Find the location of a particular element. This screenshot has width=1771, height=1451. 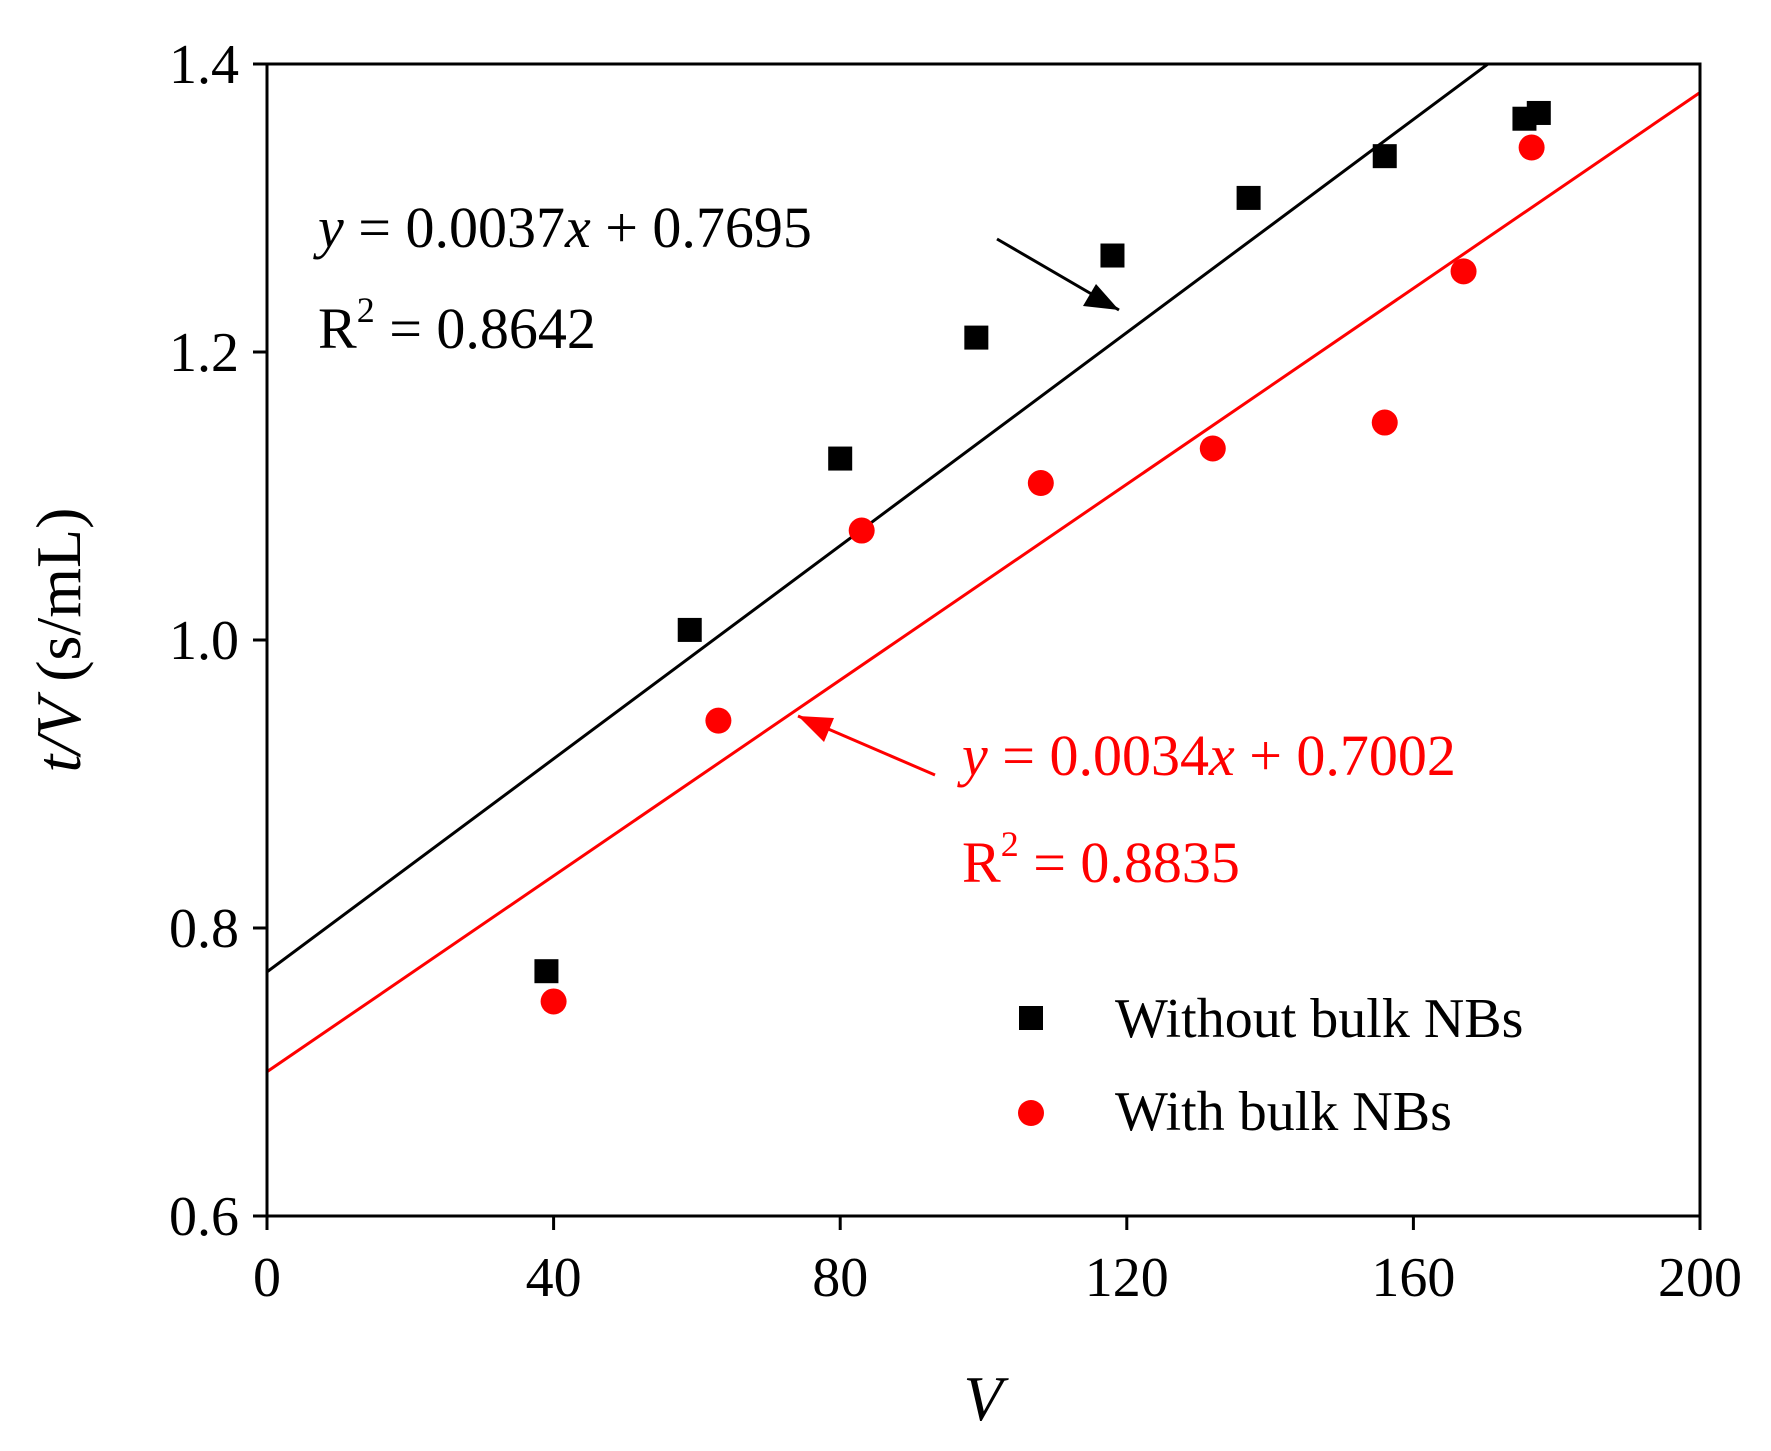

x-tick-label: 200 is located at coordinates (1700, 1278).